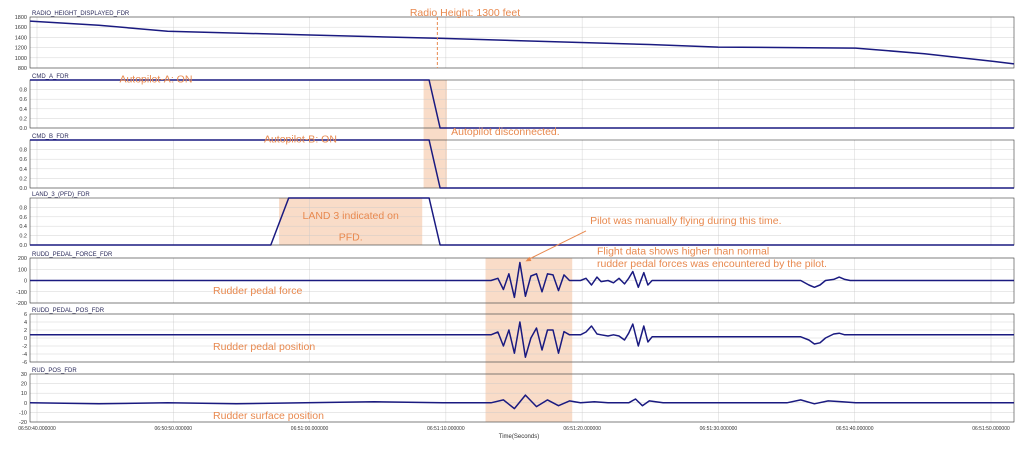 The height and width of the screenshot is (453, 1024). I want to click on y-tick-label: 10, so click(24, 394).